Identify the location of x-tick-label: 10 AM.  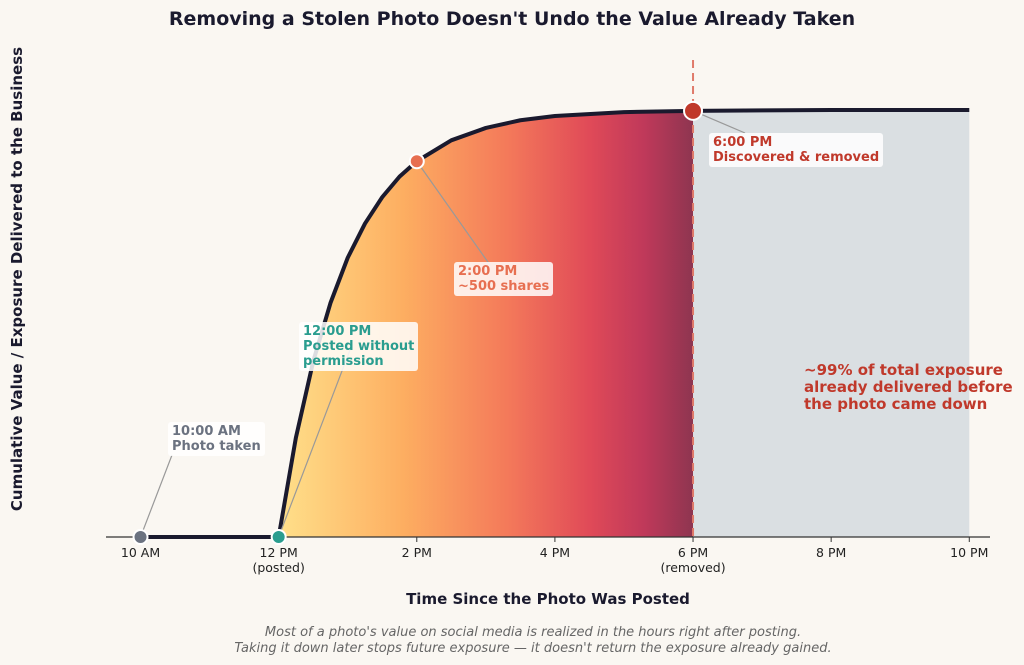
(140, 552).